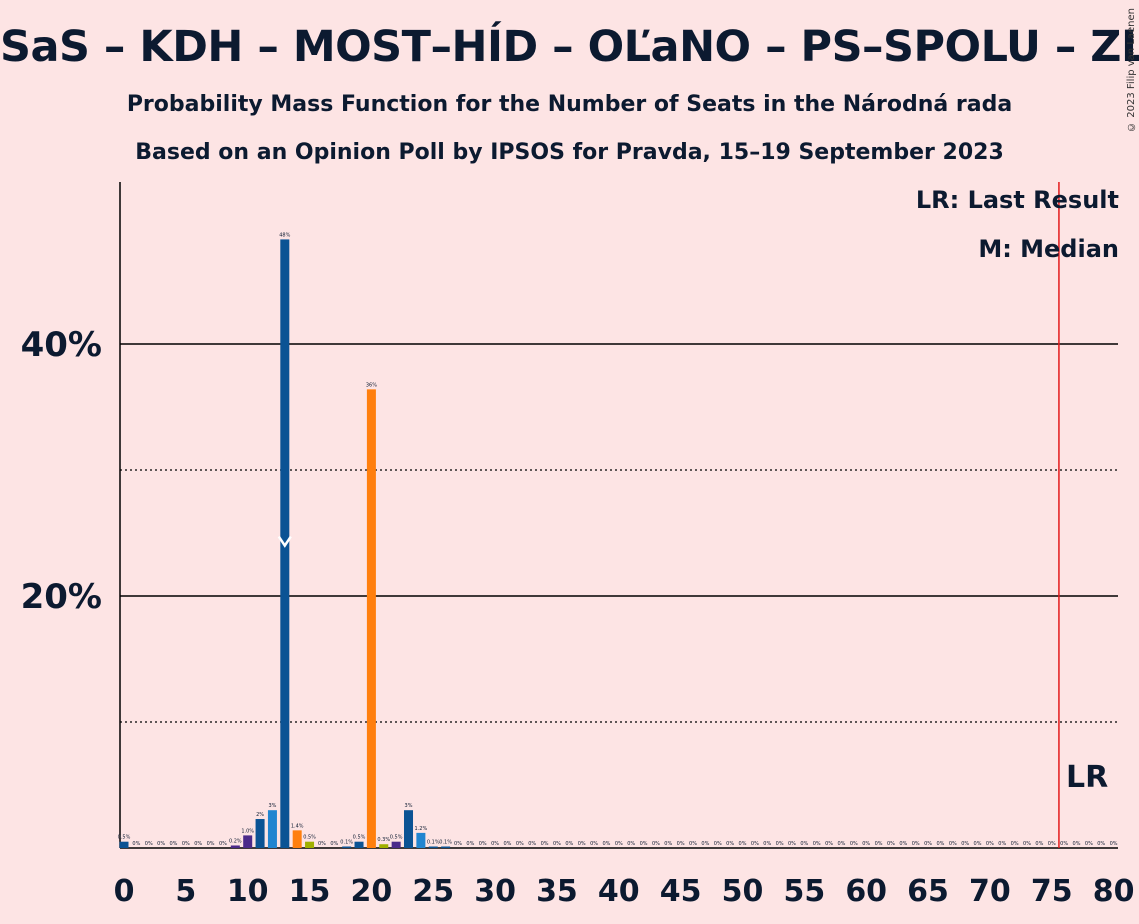  Describe the element at coordinates (841, 844) in the screenshot. I see `data-label-seat-58: 0%` at that location.